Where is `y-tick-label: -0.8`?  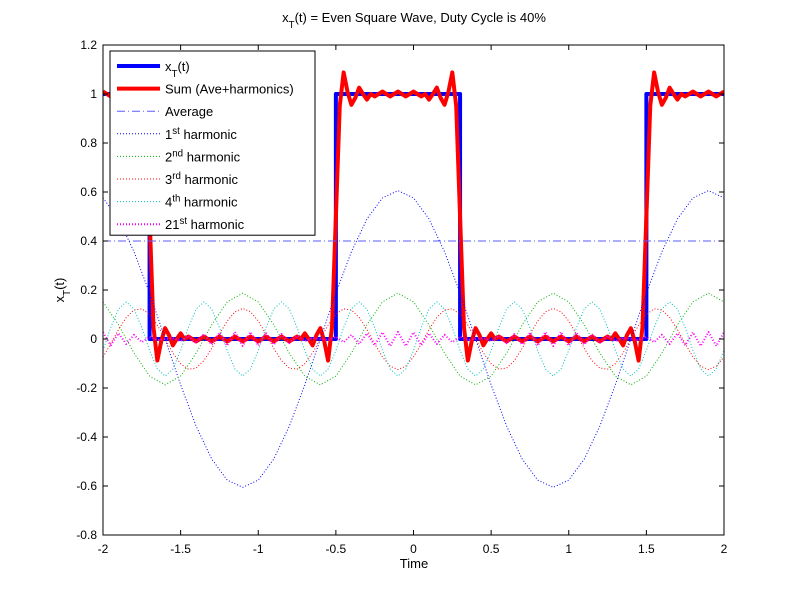
y-tick-label: -0.8 is located at coordinates (86, 535).